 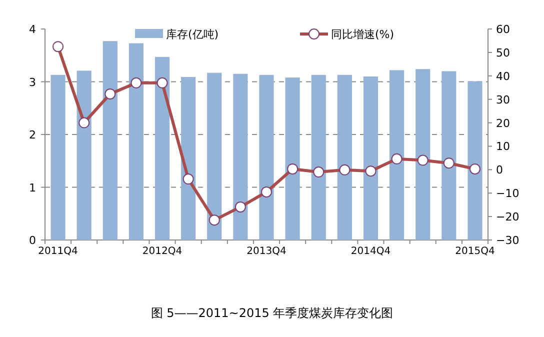 I want to click on y2-tick-label: −10, so click(x=508, y=193).